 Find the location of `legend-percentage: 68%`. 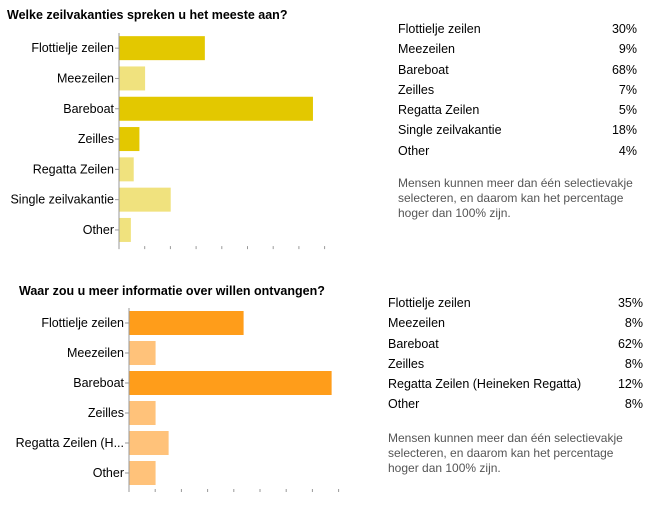

legend-percentage: 68% is located at coordinates (624, 69).